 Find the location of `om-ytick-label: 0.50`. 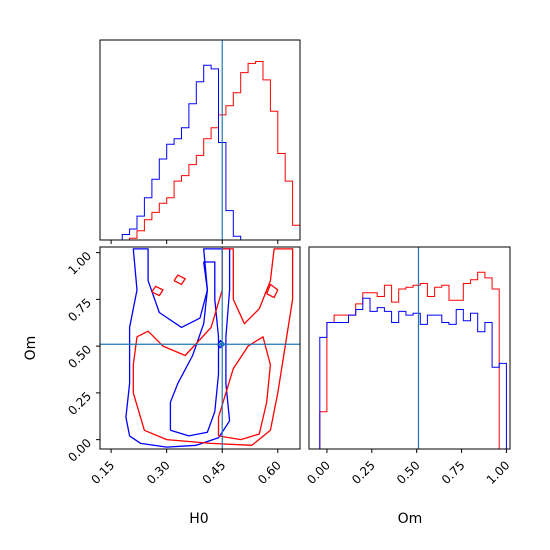

om-ytick-label: 0.50 is located at coordinates (79, 356).